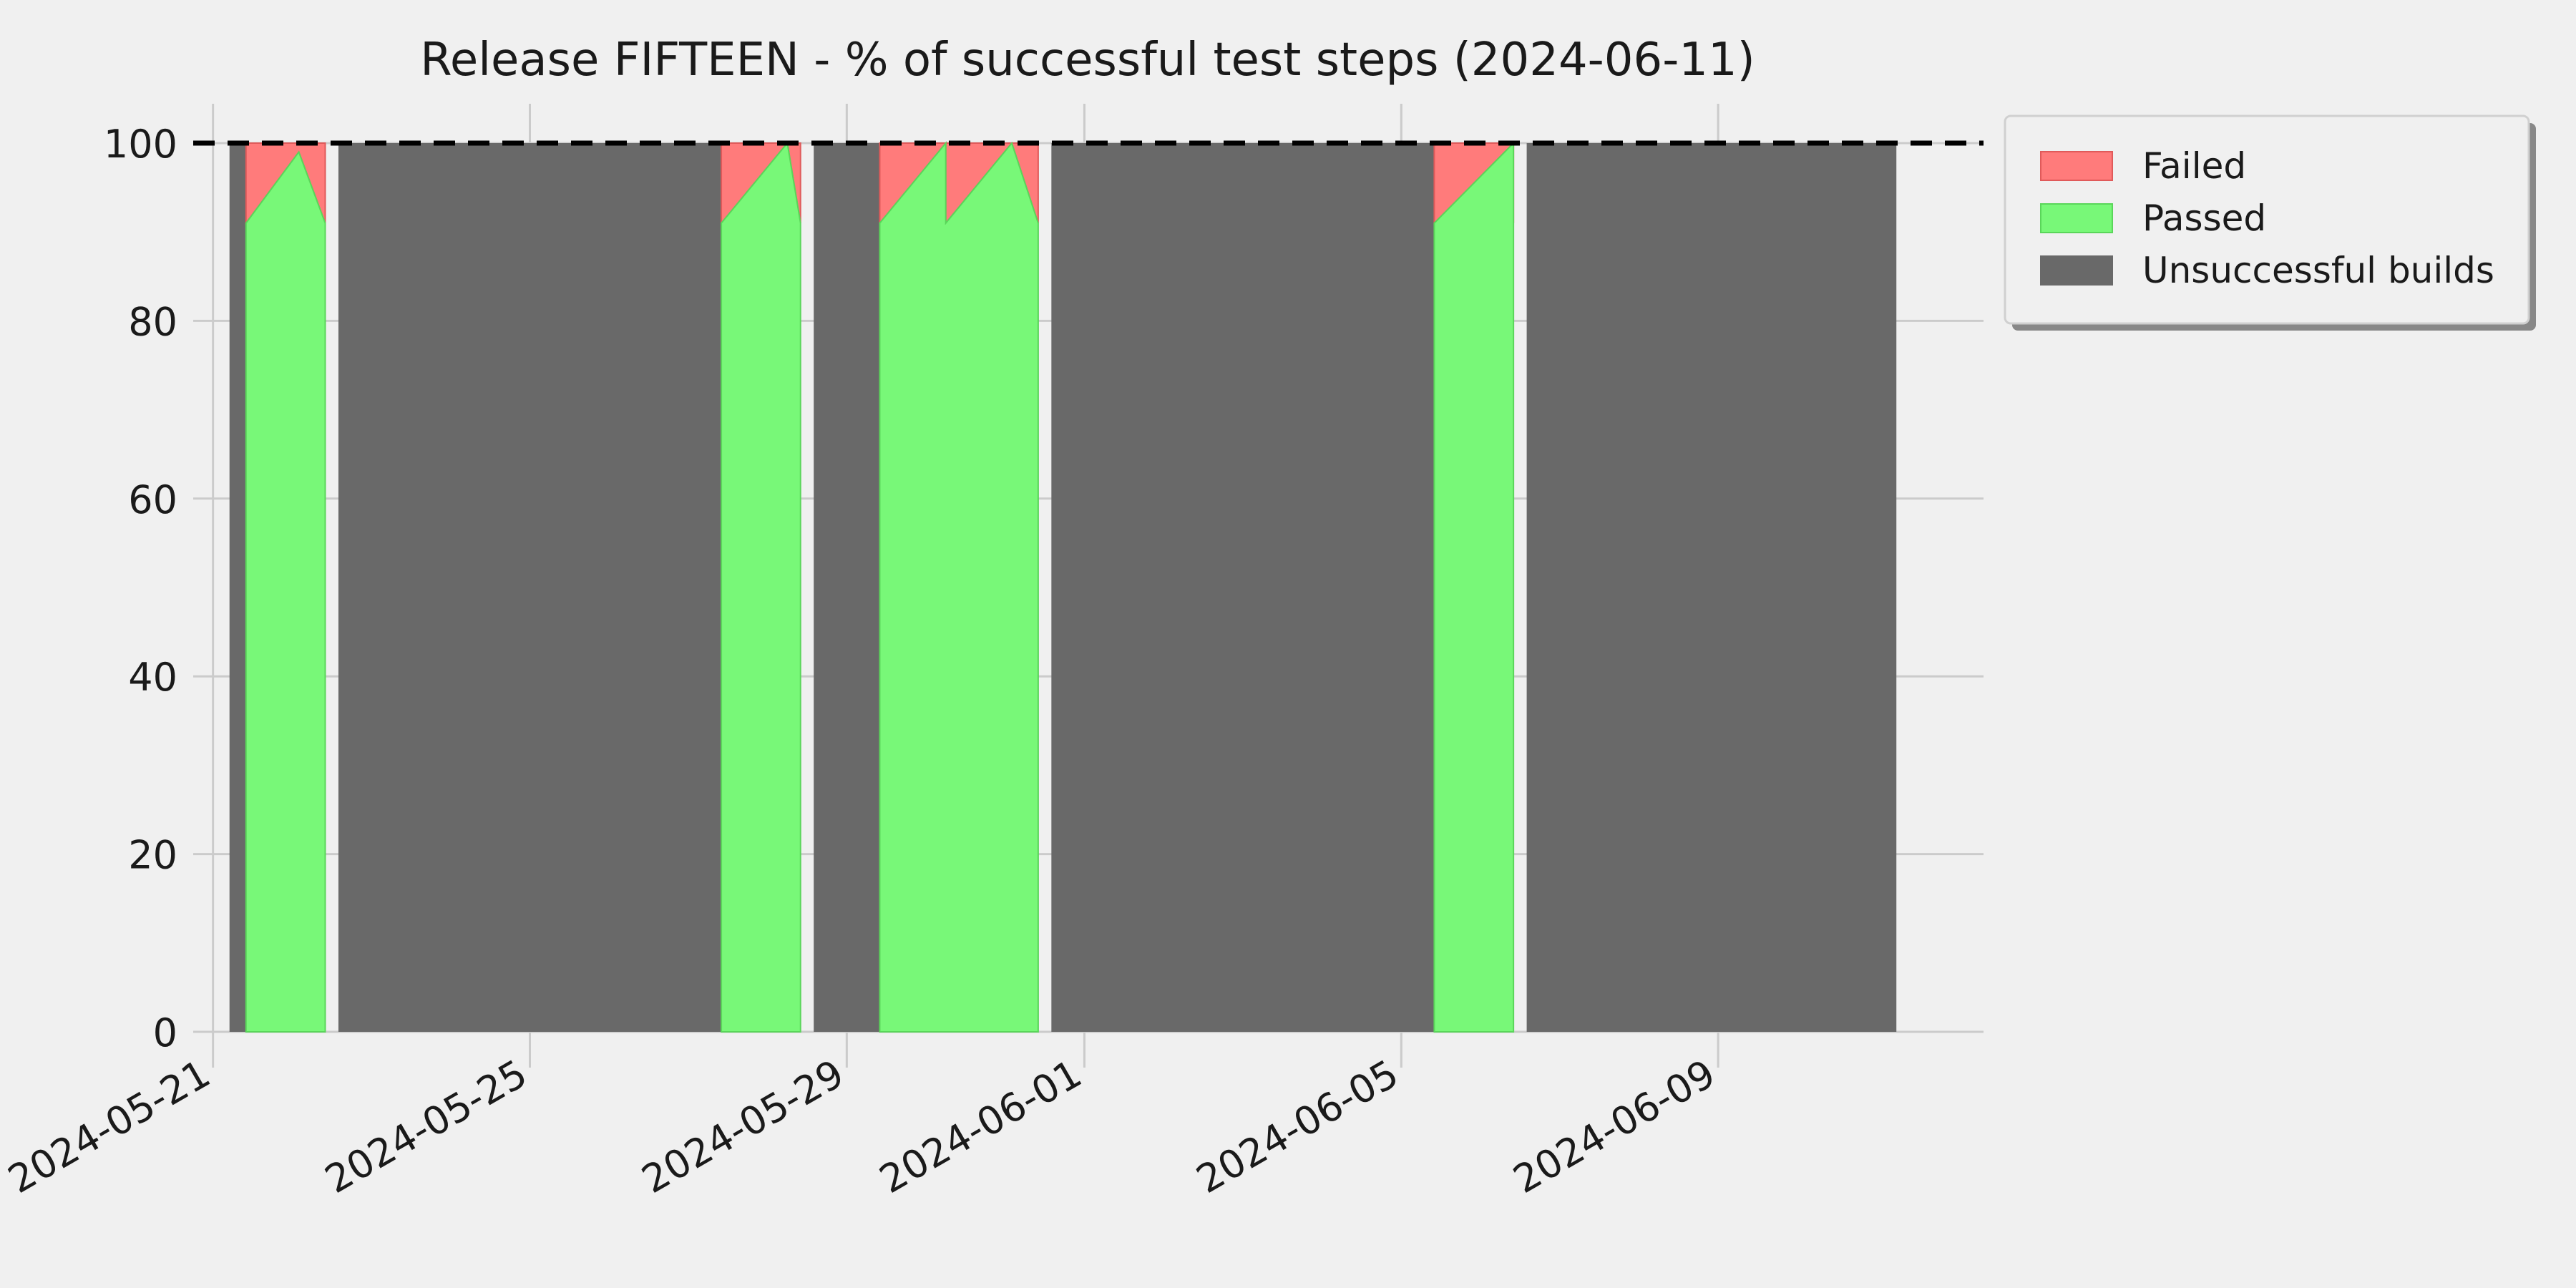 The width and height of the screenshot is (2576, 1288). Describe the element at coordinates (152, 321) in the screenshot. I see `y-tick-label: 80` at that location.